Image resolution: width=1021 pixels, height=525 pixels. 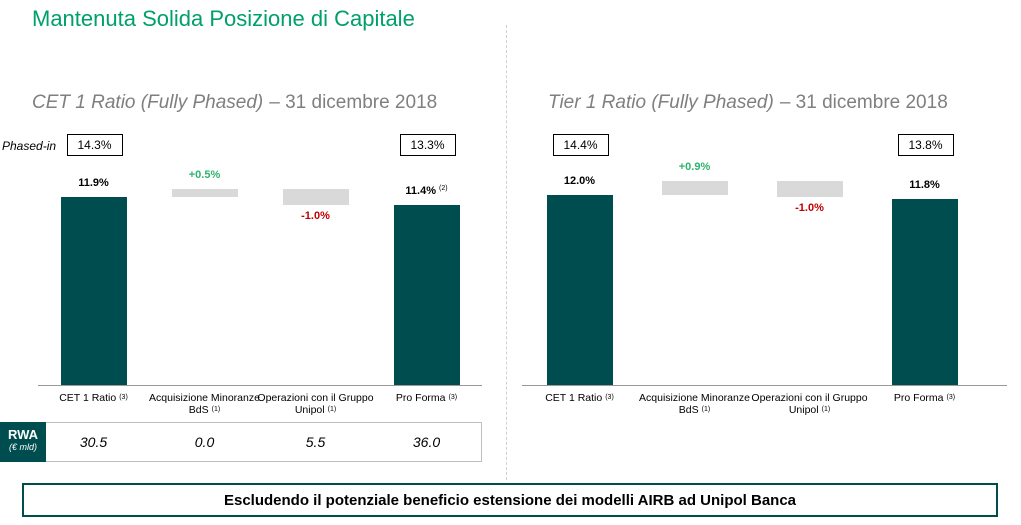 I want to click on phased-in-value: 13.3%, so click(x=427, y=145).